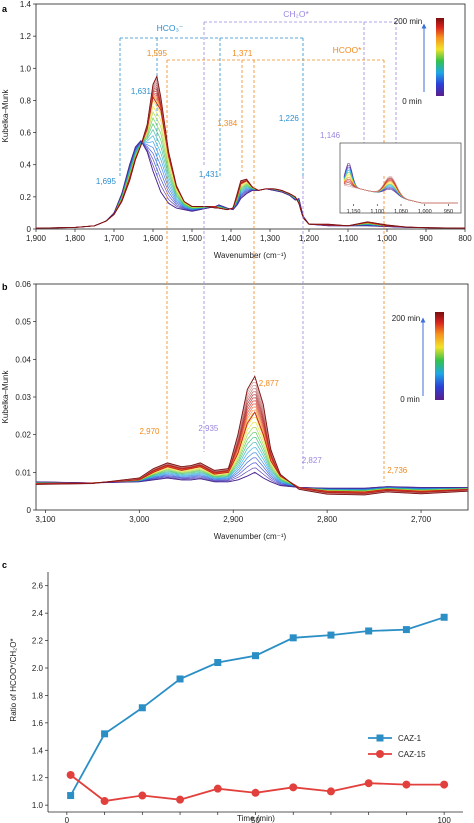 The image size is (474, 823). Describe the element at coordinates (26, 36) in the screenshot. I see `pa-y-tick-label: 1.2` at that location.